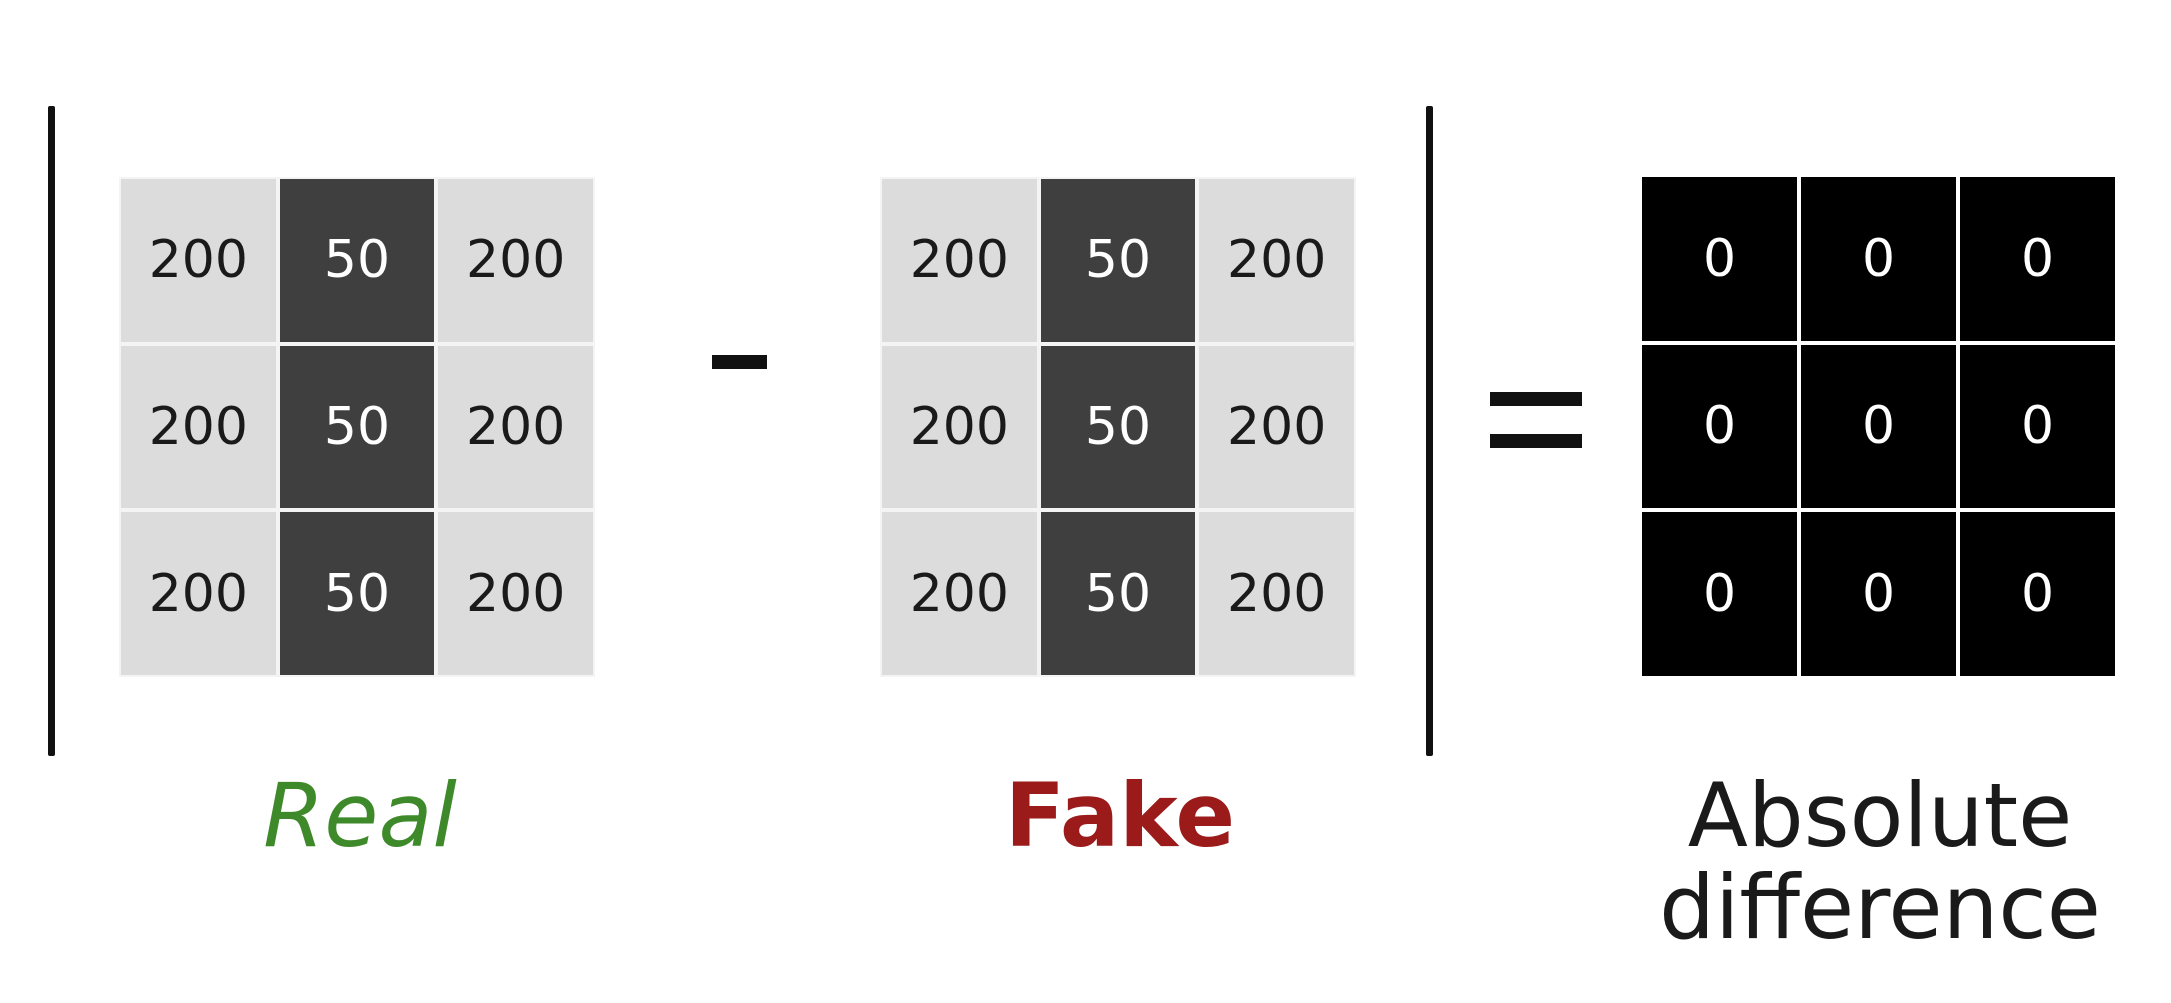 Image resolution: width=2171 pixels, height=1003 pixels. What do you see at coordinates (357, 593) in the screenshot?
I see `real-cell-2-1: 50` at bounding box center [357, 593].